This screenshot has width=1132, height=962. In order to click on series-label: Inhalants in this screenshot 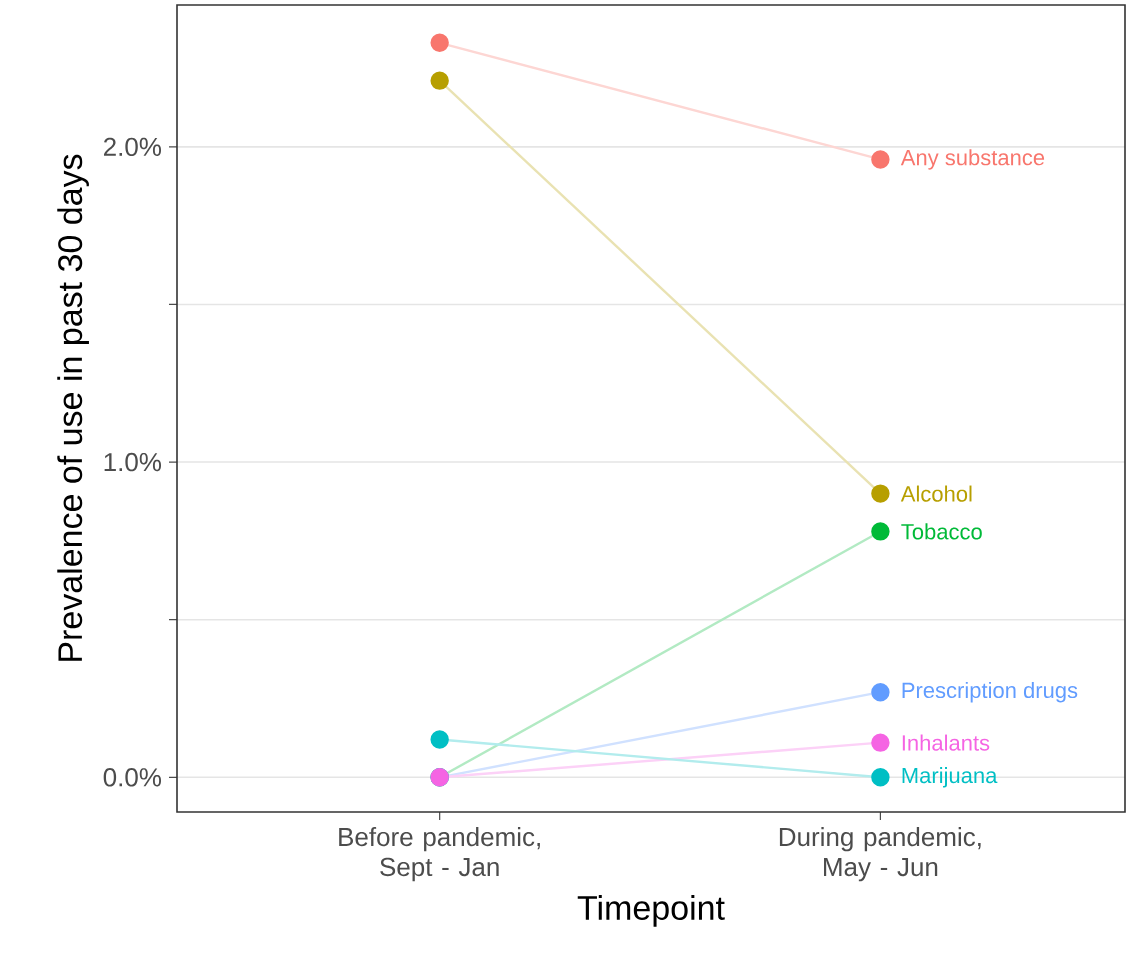, I will do `click(946, 742)`.